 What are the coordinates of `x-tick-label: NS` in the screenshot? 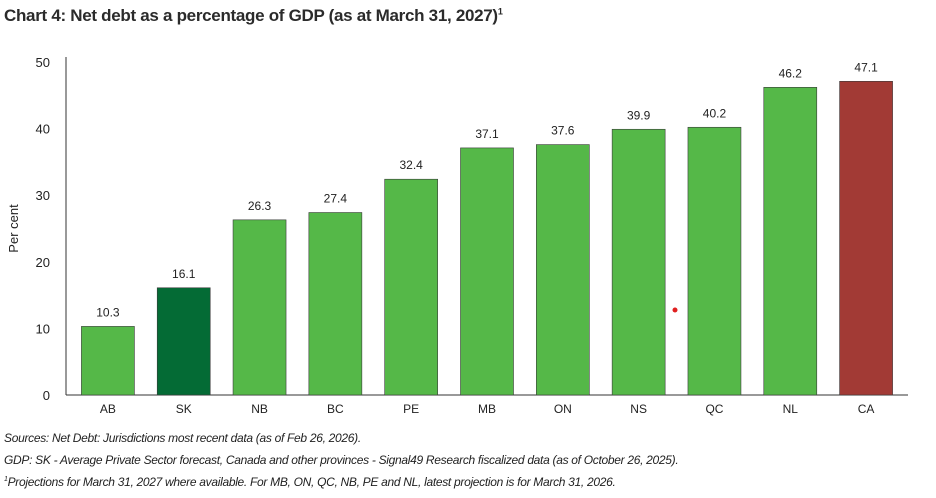 It's located at (638, 409).